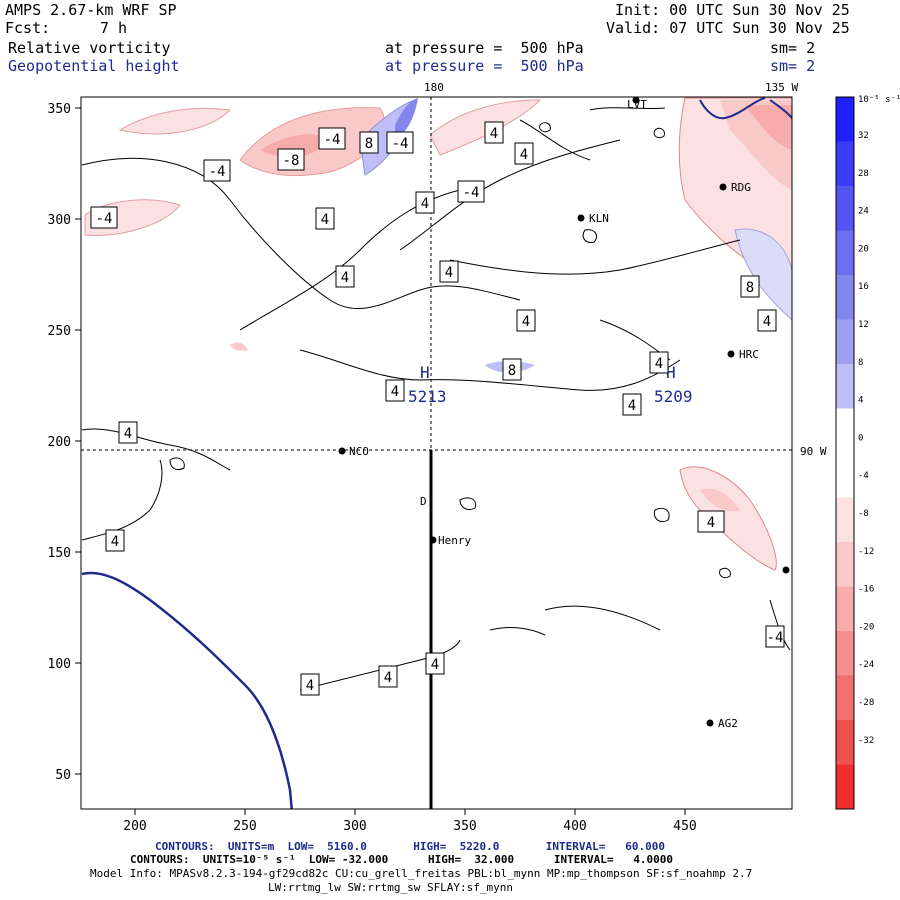 The width and height of the screenshot is (900, 900). I want to click on colorbar-level-label: 0, so click(860, 438).